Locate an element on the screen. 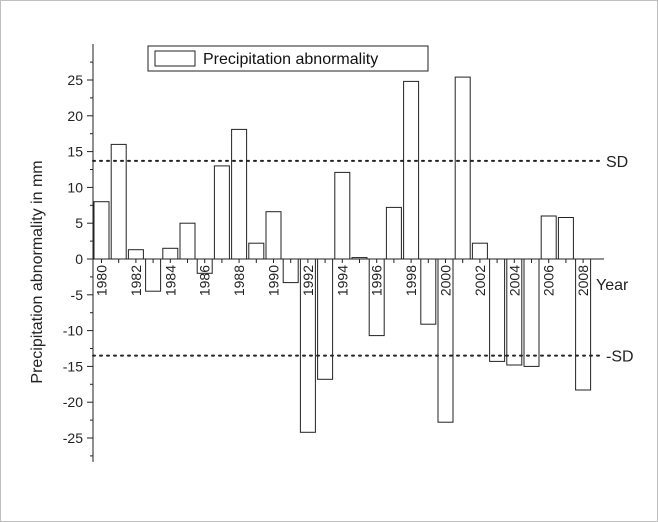  bar-2006 is located at coordinates (548, 237).